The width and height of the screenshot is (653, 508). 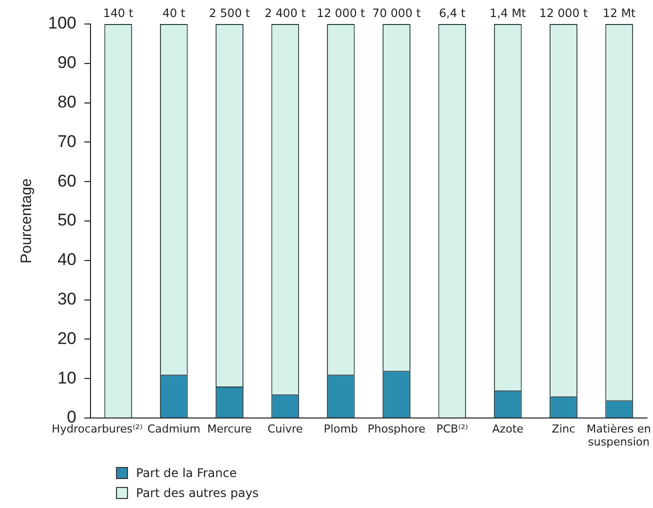 I want to click on y-tick-label: 30, so click(x=66, y=298).